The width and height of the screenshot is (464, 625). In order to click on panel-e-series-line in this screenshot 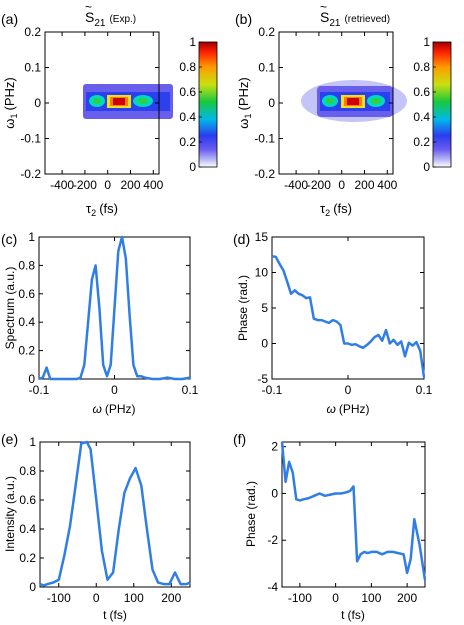, I will do `click(115, 513)`.